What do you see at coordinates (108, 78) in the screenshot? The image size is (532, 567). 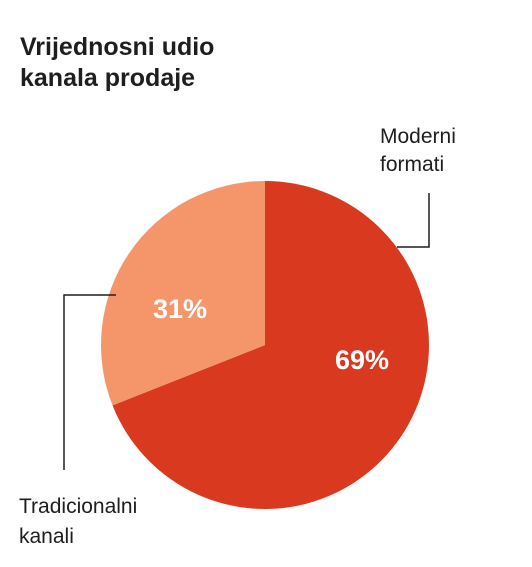 I see `chart-title-line-2: kanala prodaje` at bounding box center [108, 78].